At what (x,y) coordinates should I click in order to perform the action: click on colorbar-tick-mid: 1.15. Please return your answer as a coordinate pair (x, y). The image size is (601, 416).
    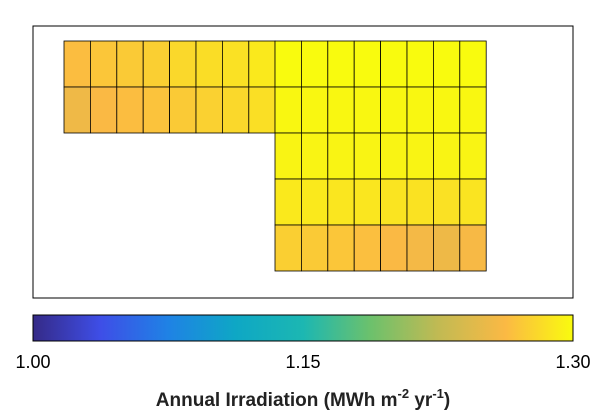
    Looking at the image, I should click on (302, 362).